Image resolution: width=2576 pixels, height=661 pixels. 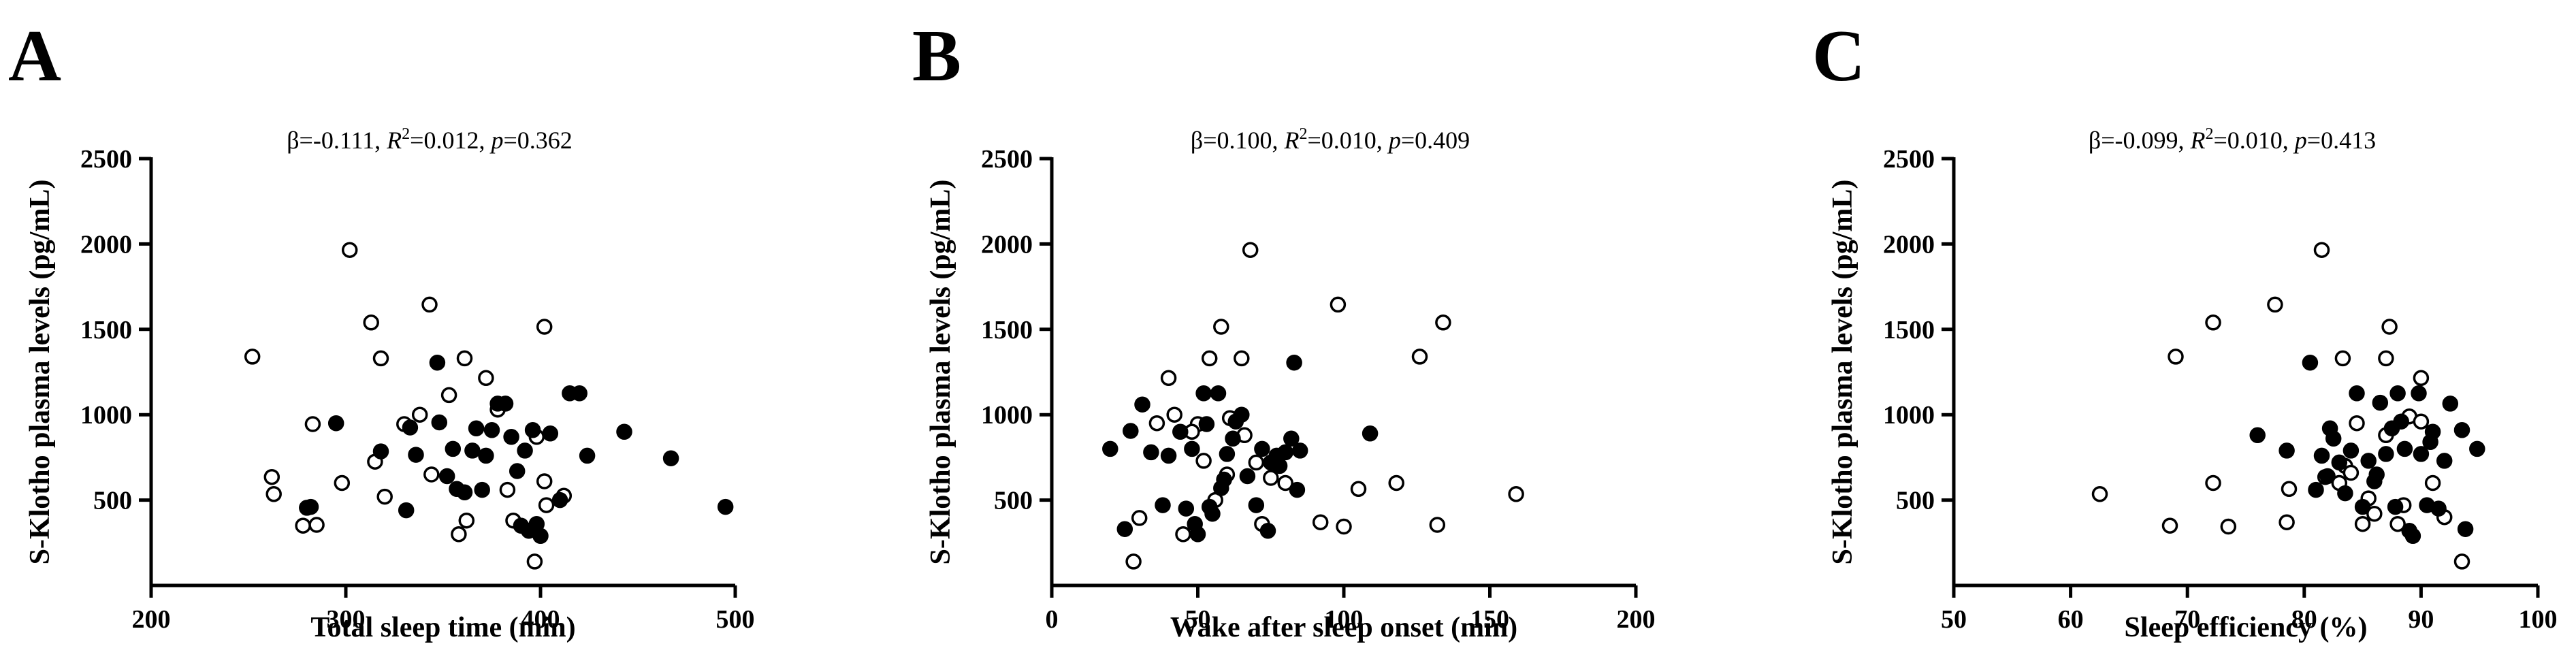 What do you see at coordinates (443, 627) in the screenshot?
I see `x-axis-title: Total sleep time (min)` at bounding box center [443, 627].